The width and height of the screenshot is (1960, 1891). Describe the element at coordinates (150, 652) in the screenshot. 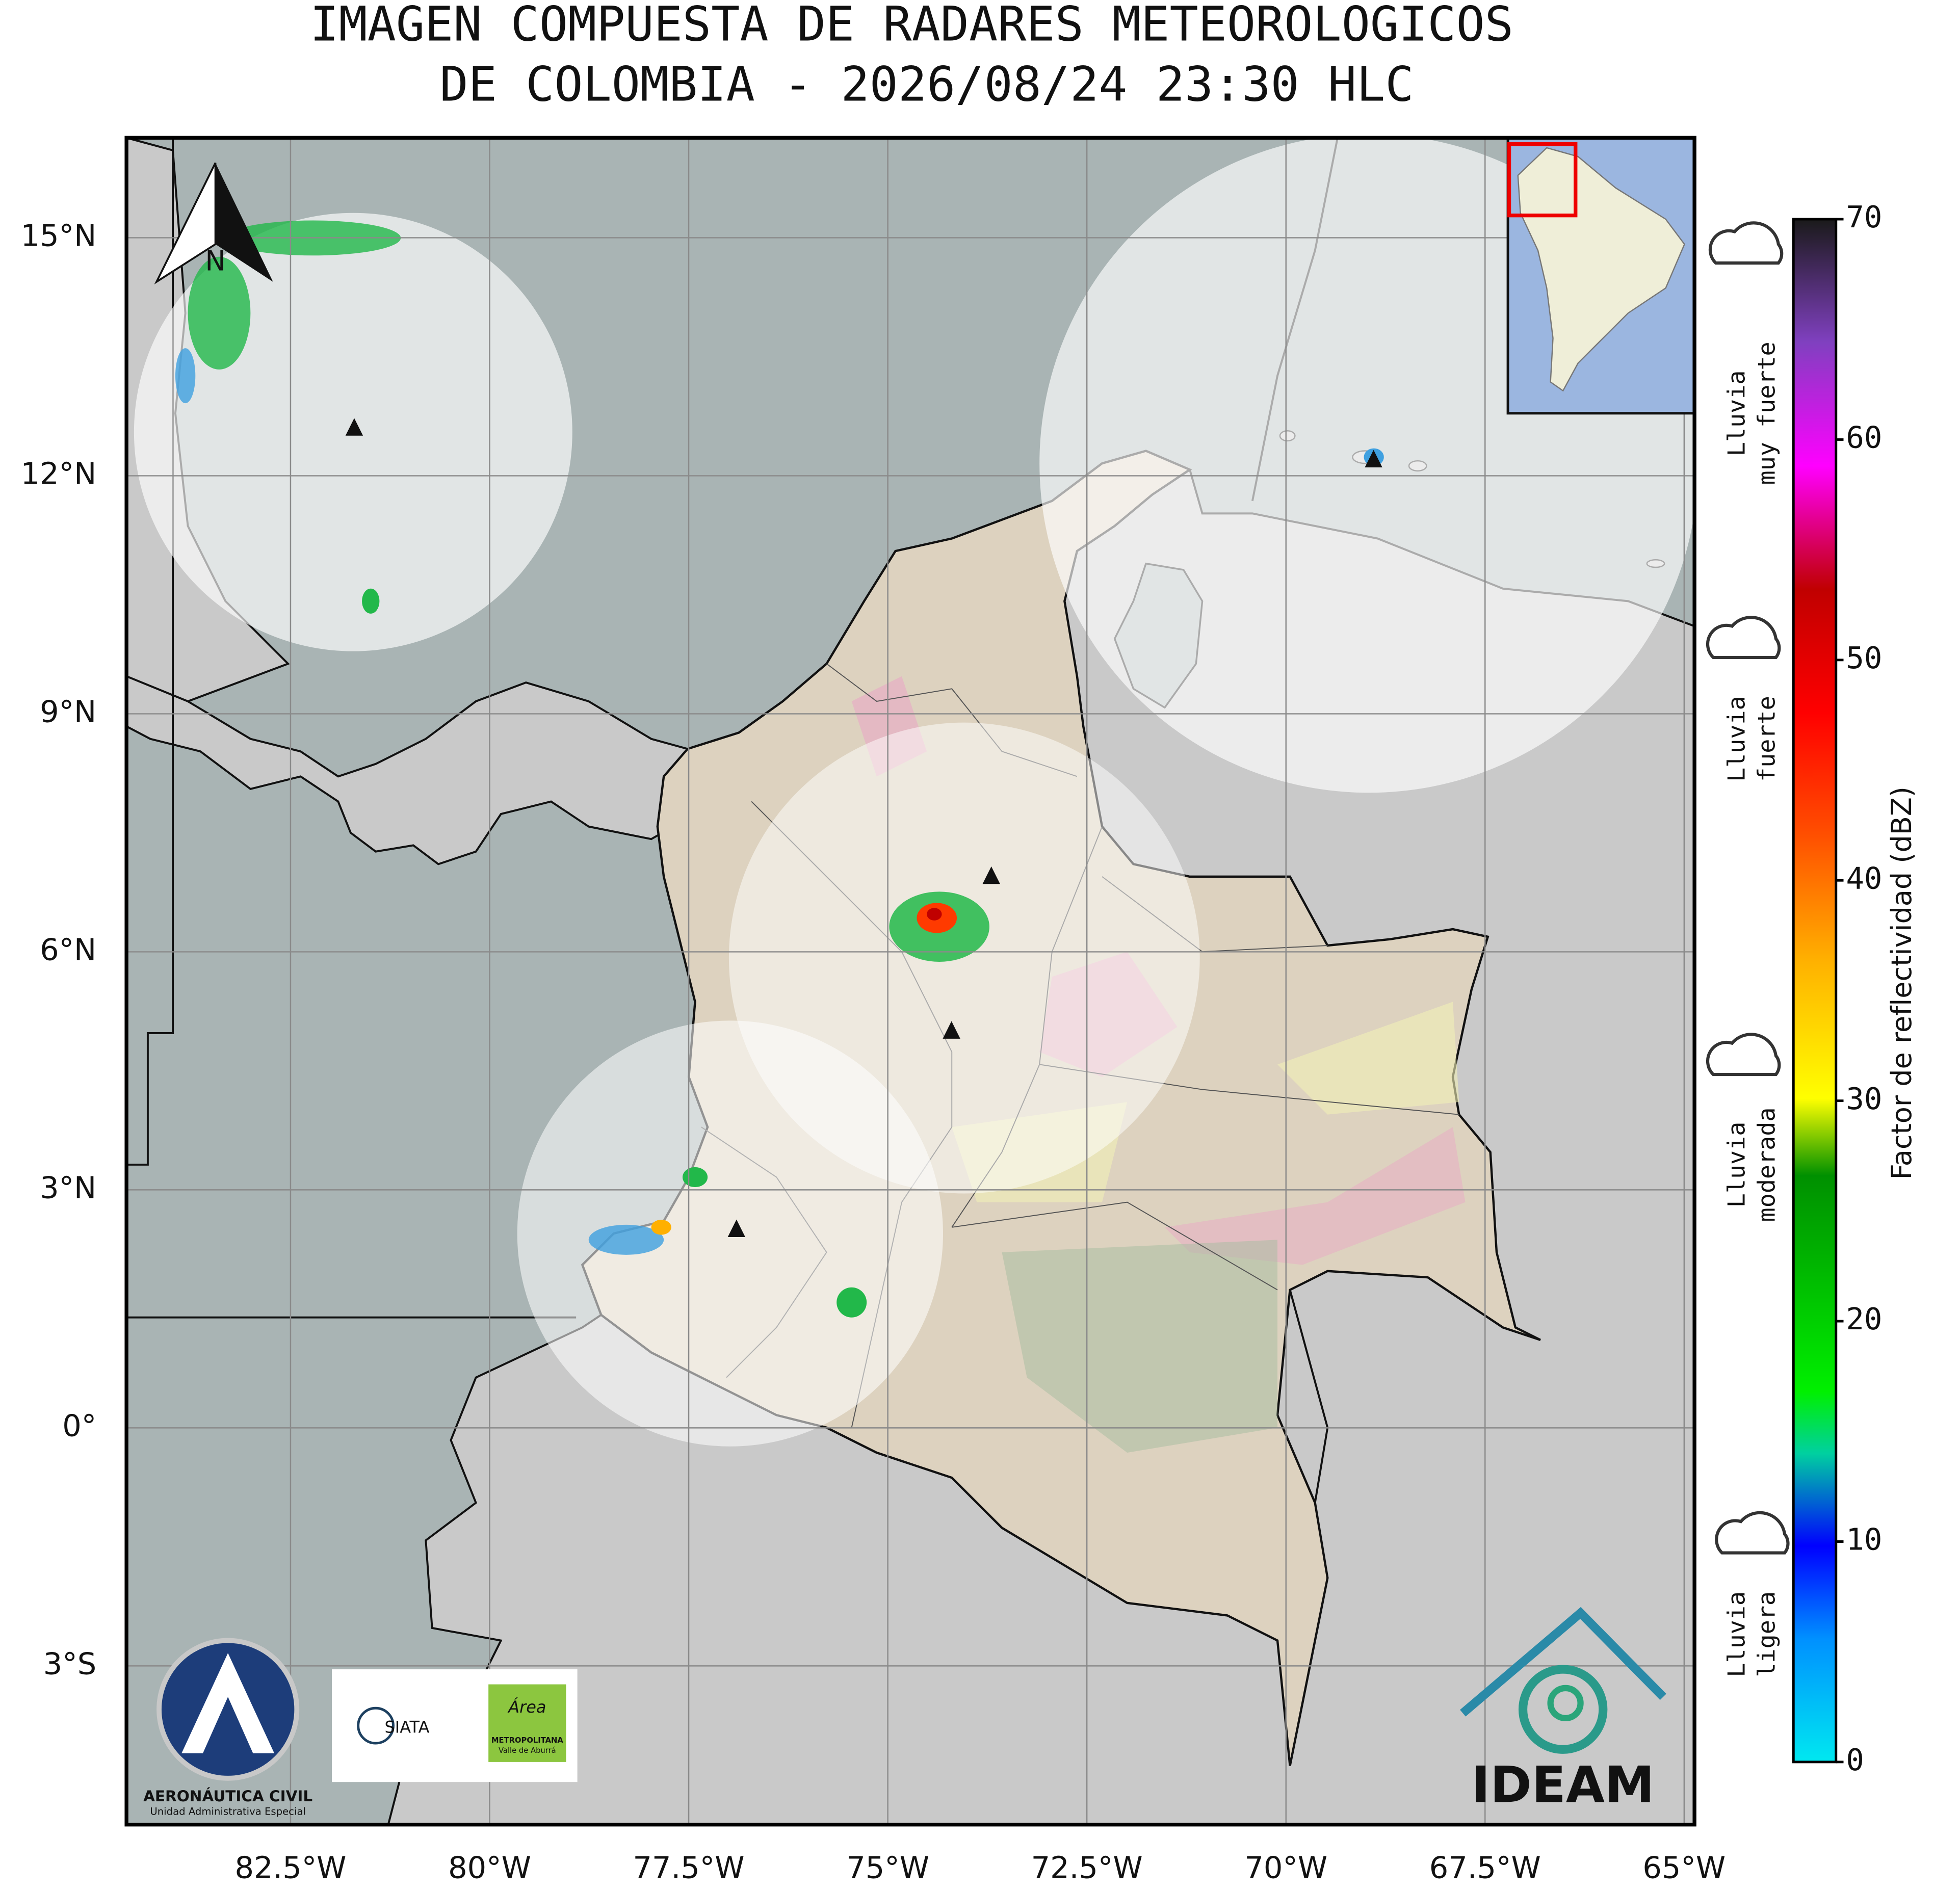

I see `maritime-border` at that location.